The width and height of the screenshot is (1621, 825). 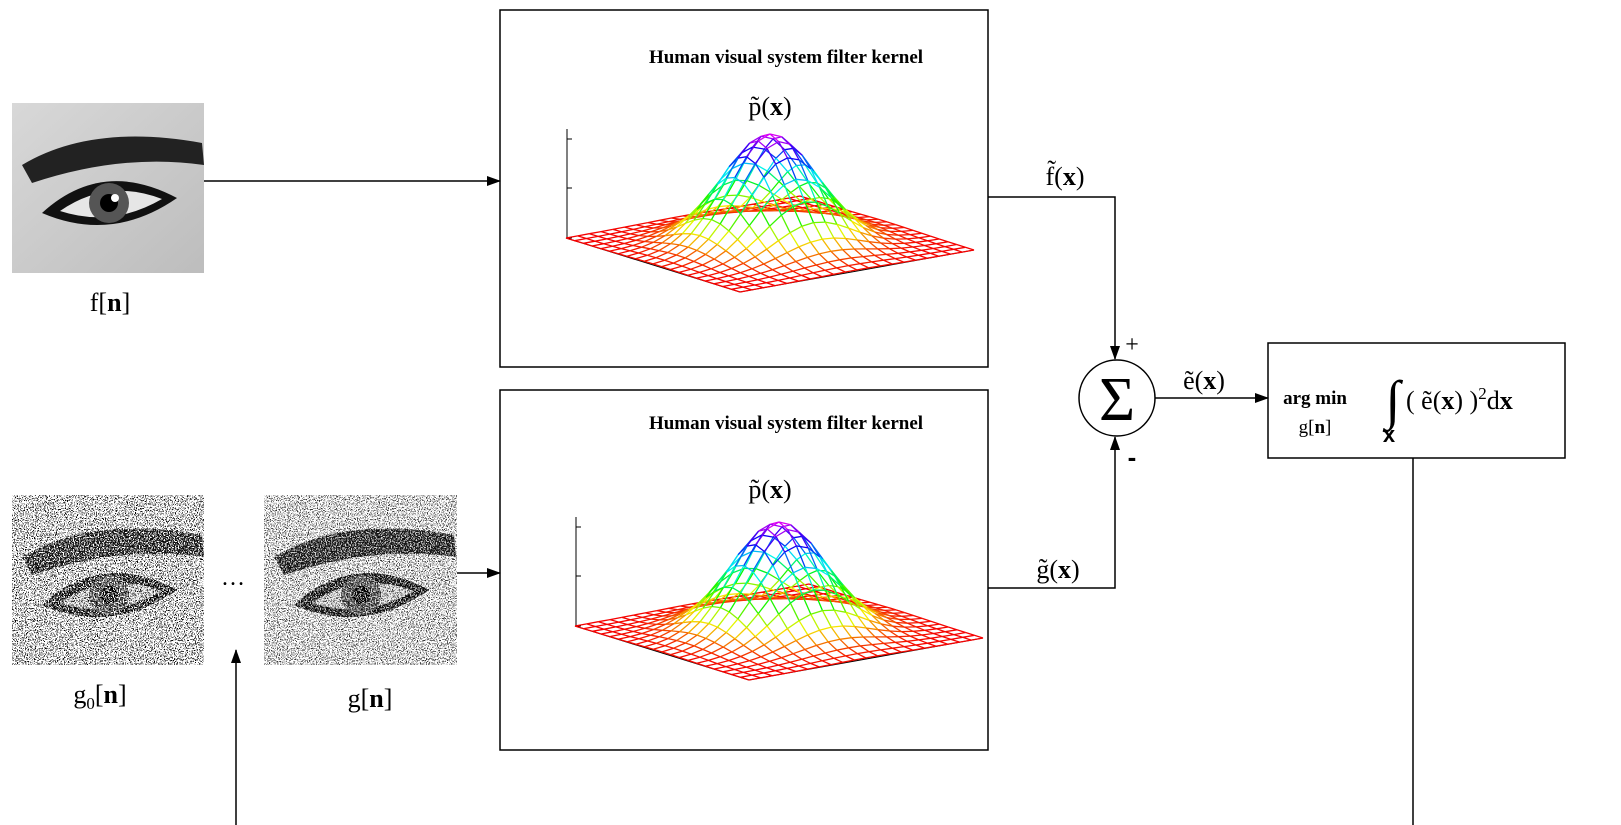 What do you see at coordinates (1482, 393) in the screenshot?
I see `label-part: 2` at bounding box center [1482, 393].